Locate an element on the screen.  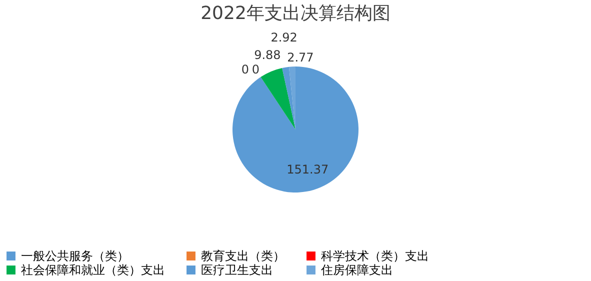
legend-label: 一般公共服务（类） is located at coordinates (75, 256).